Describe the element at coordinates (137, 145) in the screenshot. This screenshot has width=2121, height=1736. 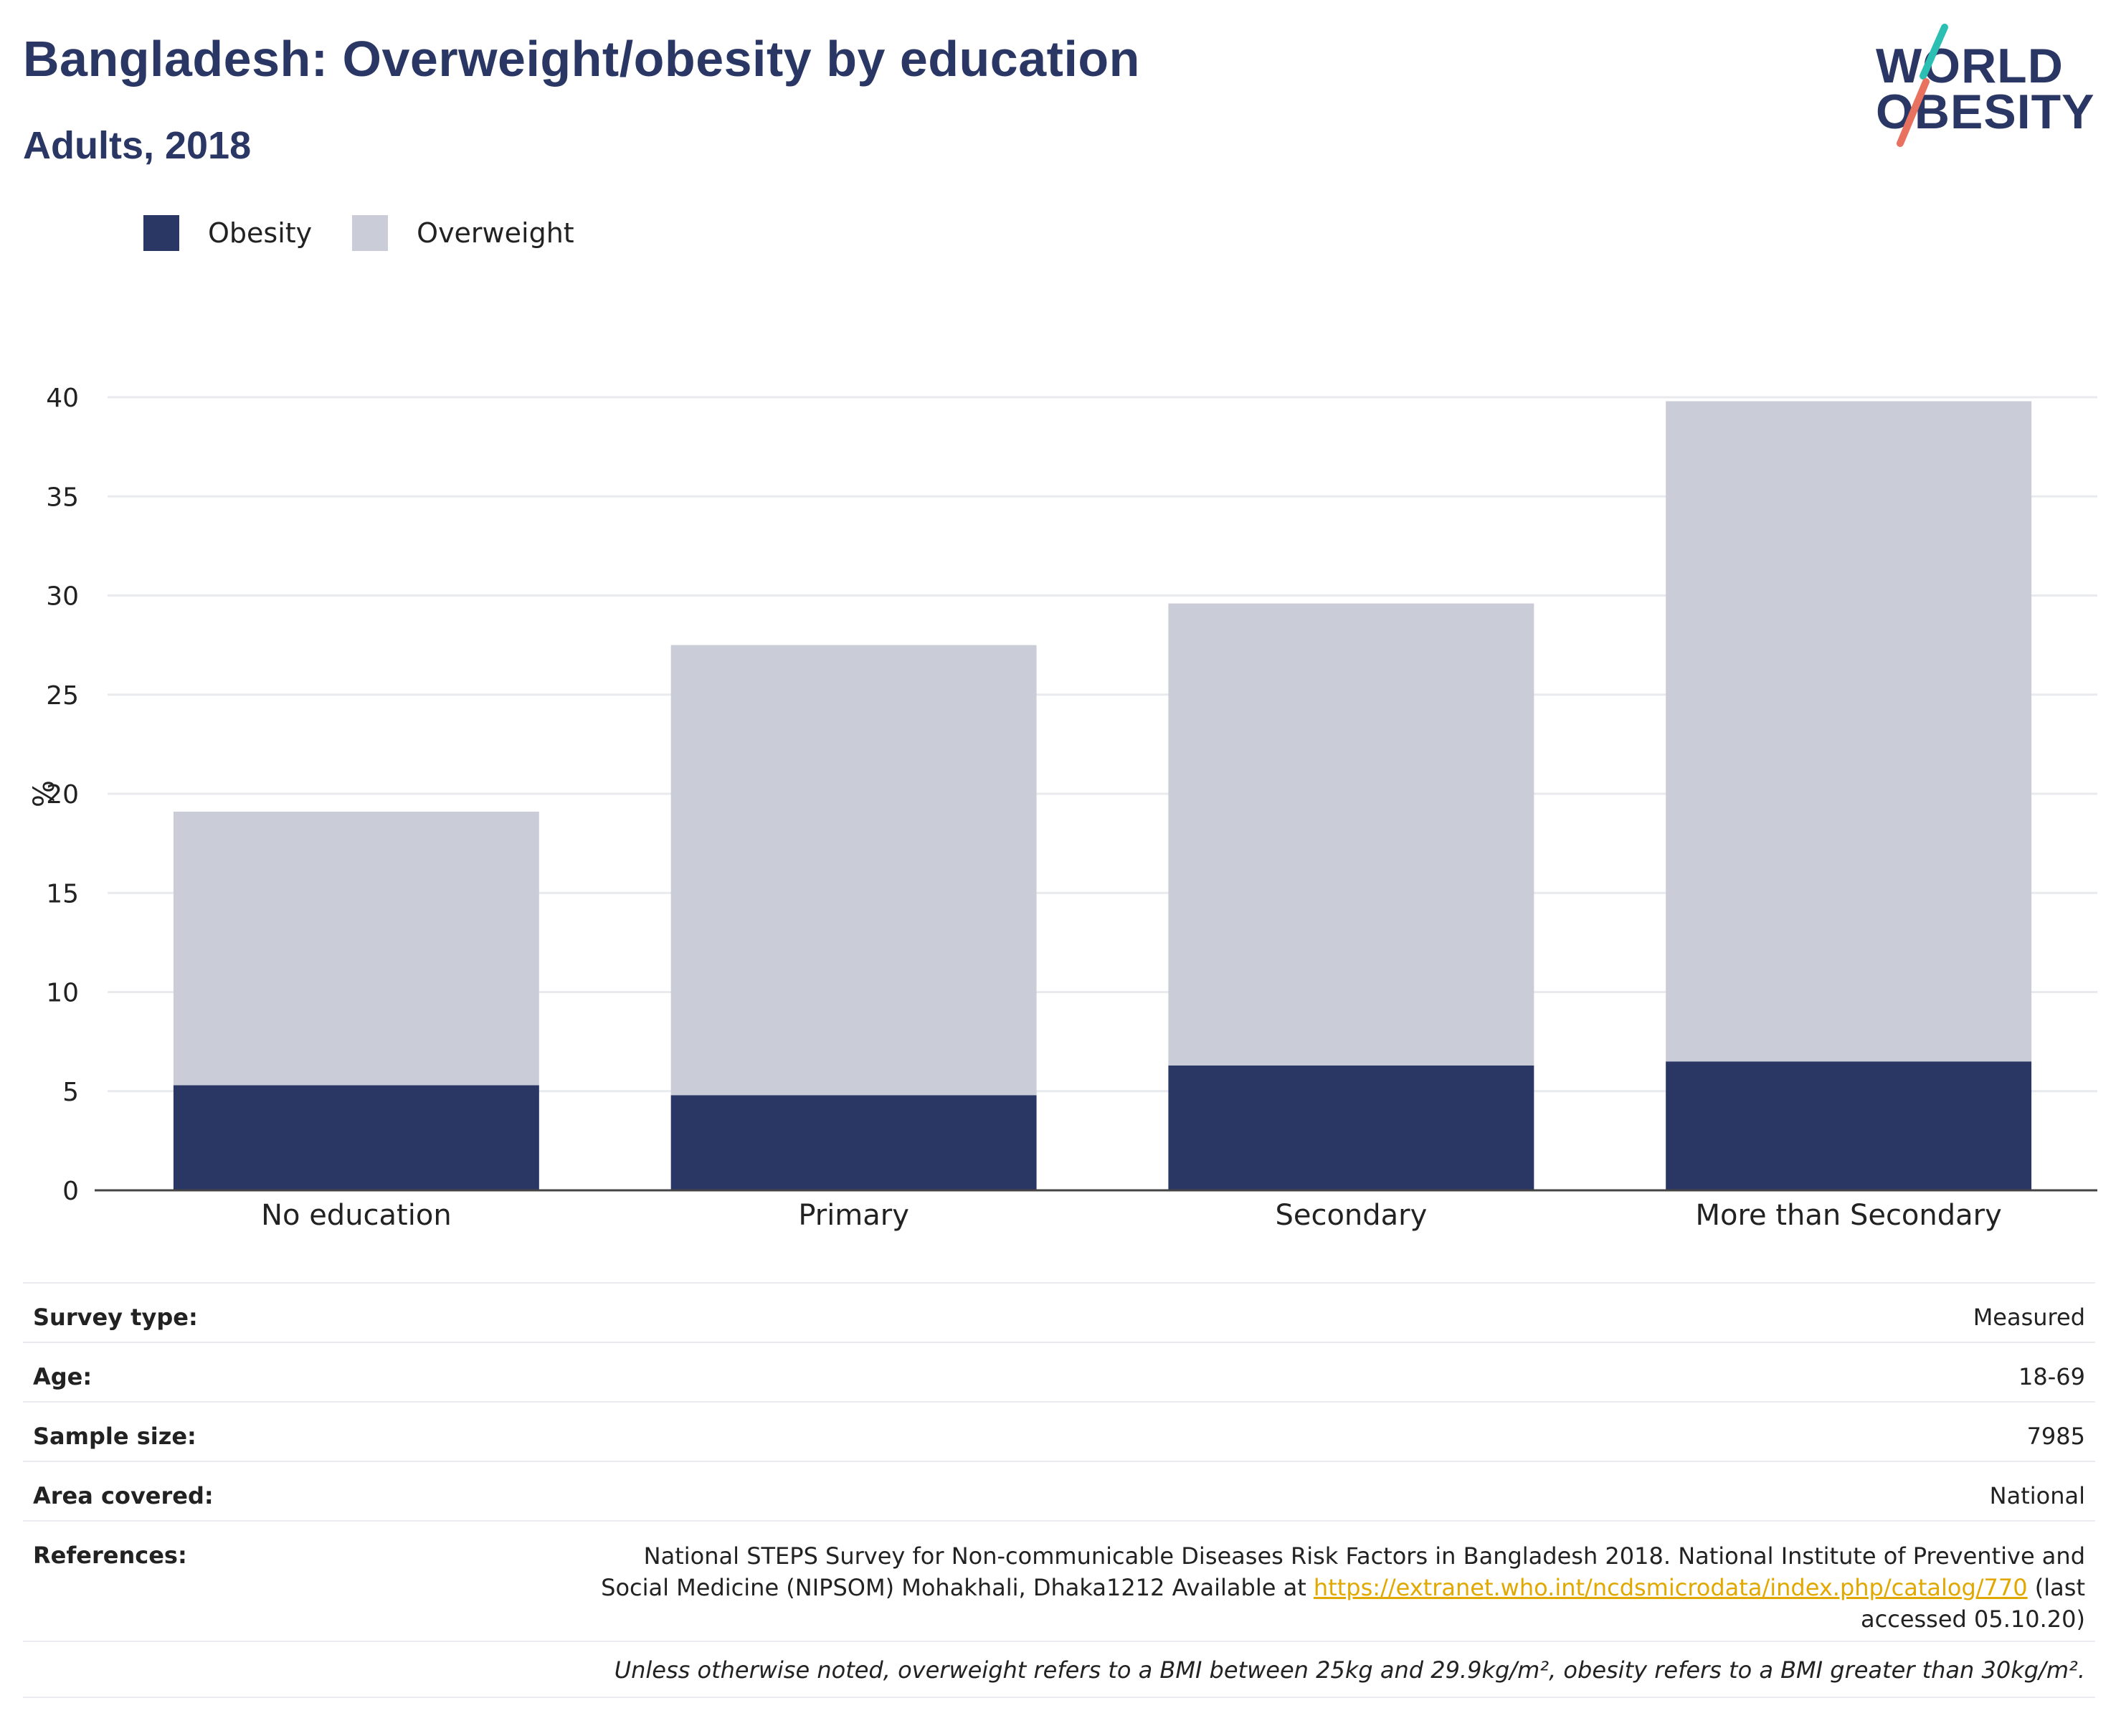
I see `chart-subtitle: Adults, 2018` at that location.